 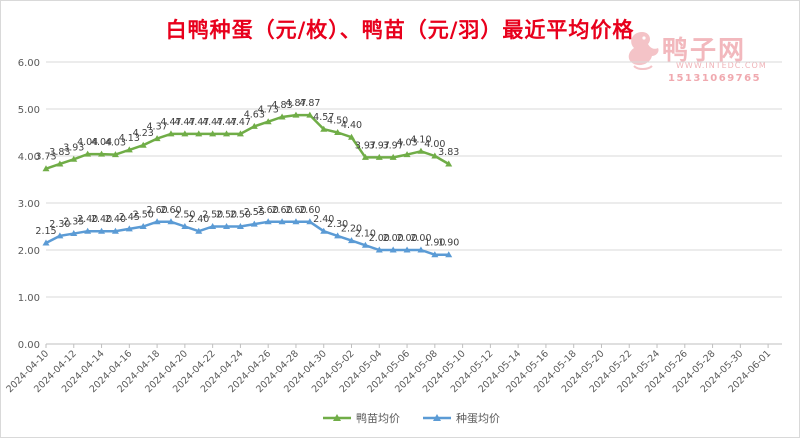 I want to click on y-axis-tick-labels: 0.00 1.00 2.00 3.00 4.00 5.00 6.00, so click(x=29, y=204).